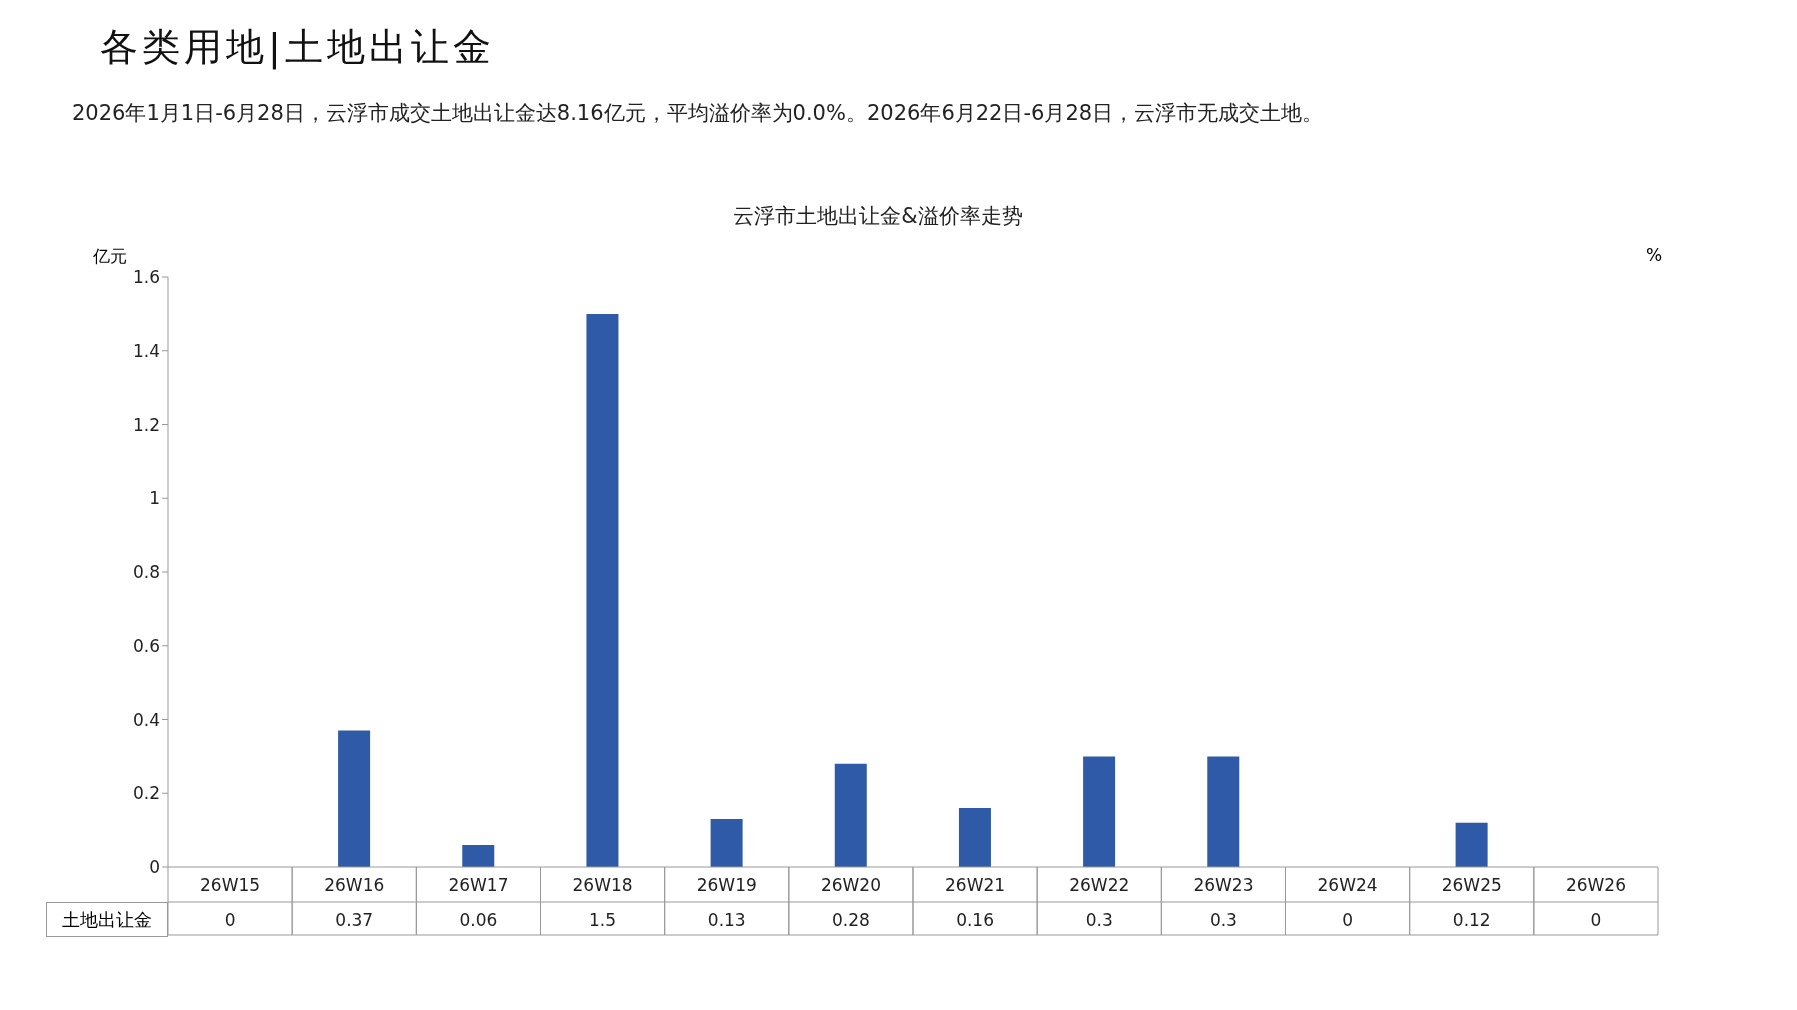  Describe the element at coordinates (1347, 884) in the screenshot. I see `x-tick-label: 26W24` at that location.